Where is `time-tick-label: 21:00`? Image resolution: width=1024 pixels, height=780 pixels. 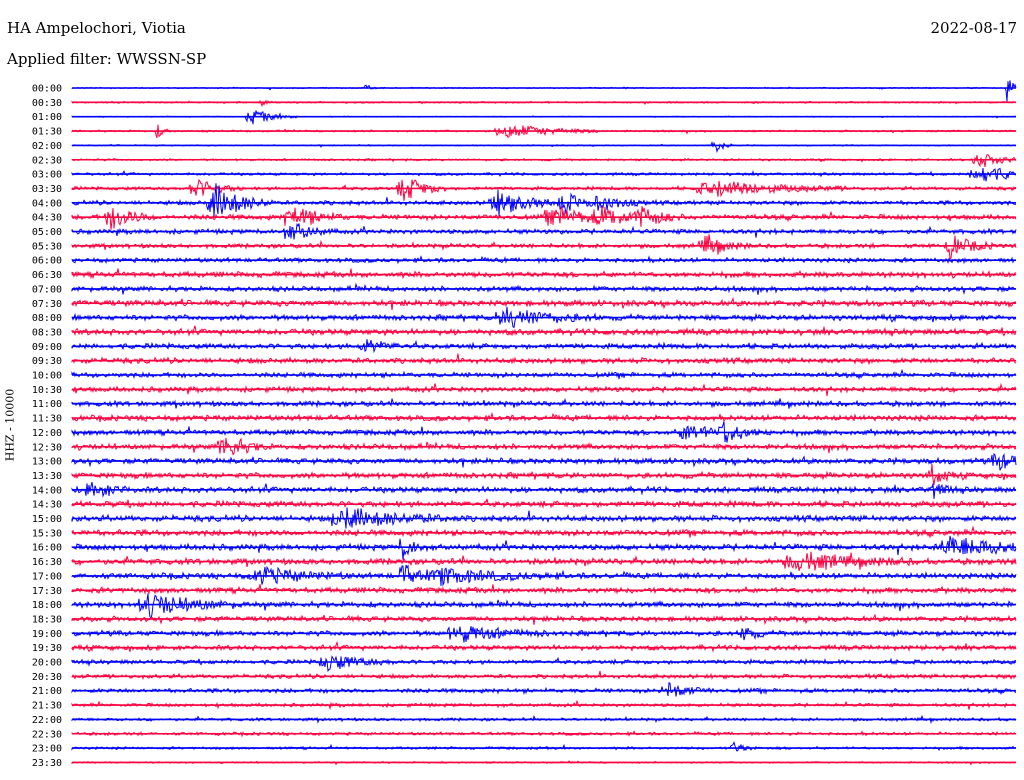 time-tick-label: 21:00 is located at coordinates (47, 691).